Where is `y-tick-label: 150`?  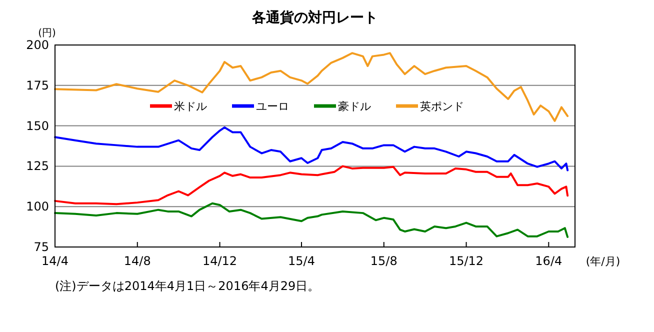
y-tick-label: 150 is located at coordinates (37, 125).